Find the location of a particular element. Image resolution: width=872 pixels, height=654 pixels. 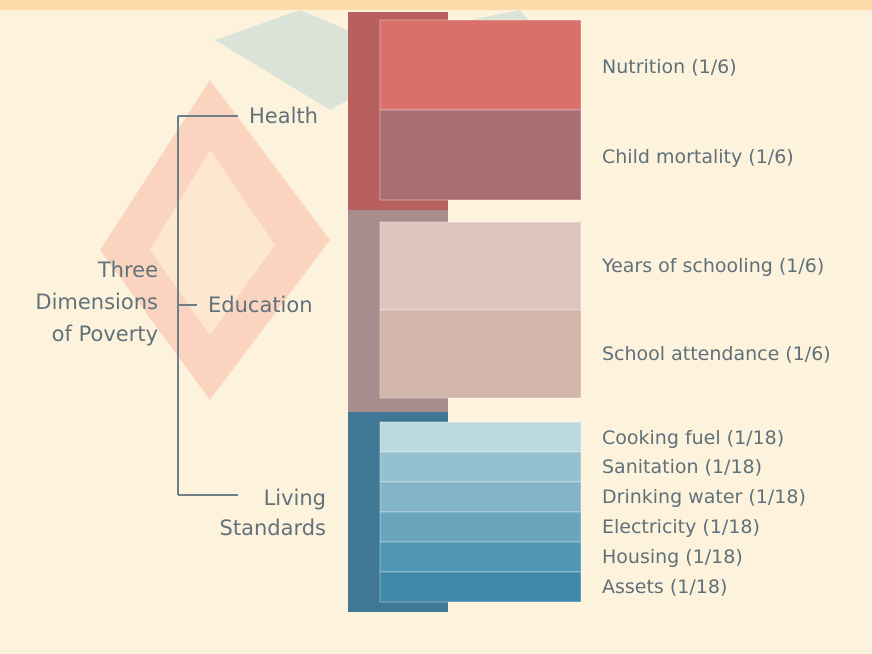

root-label-line-2: Dimensions is located at coordinates (96, 302).